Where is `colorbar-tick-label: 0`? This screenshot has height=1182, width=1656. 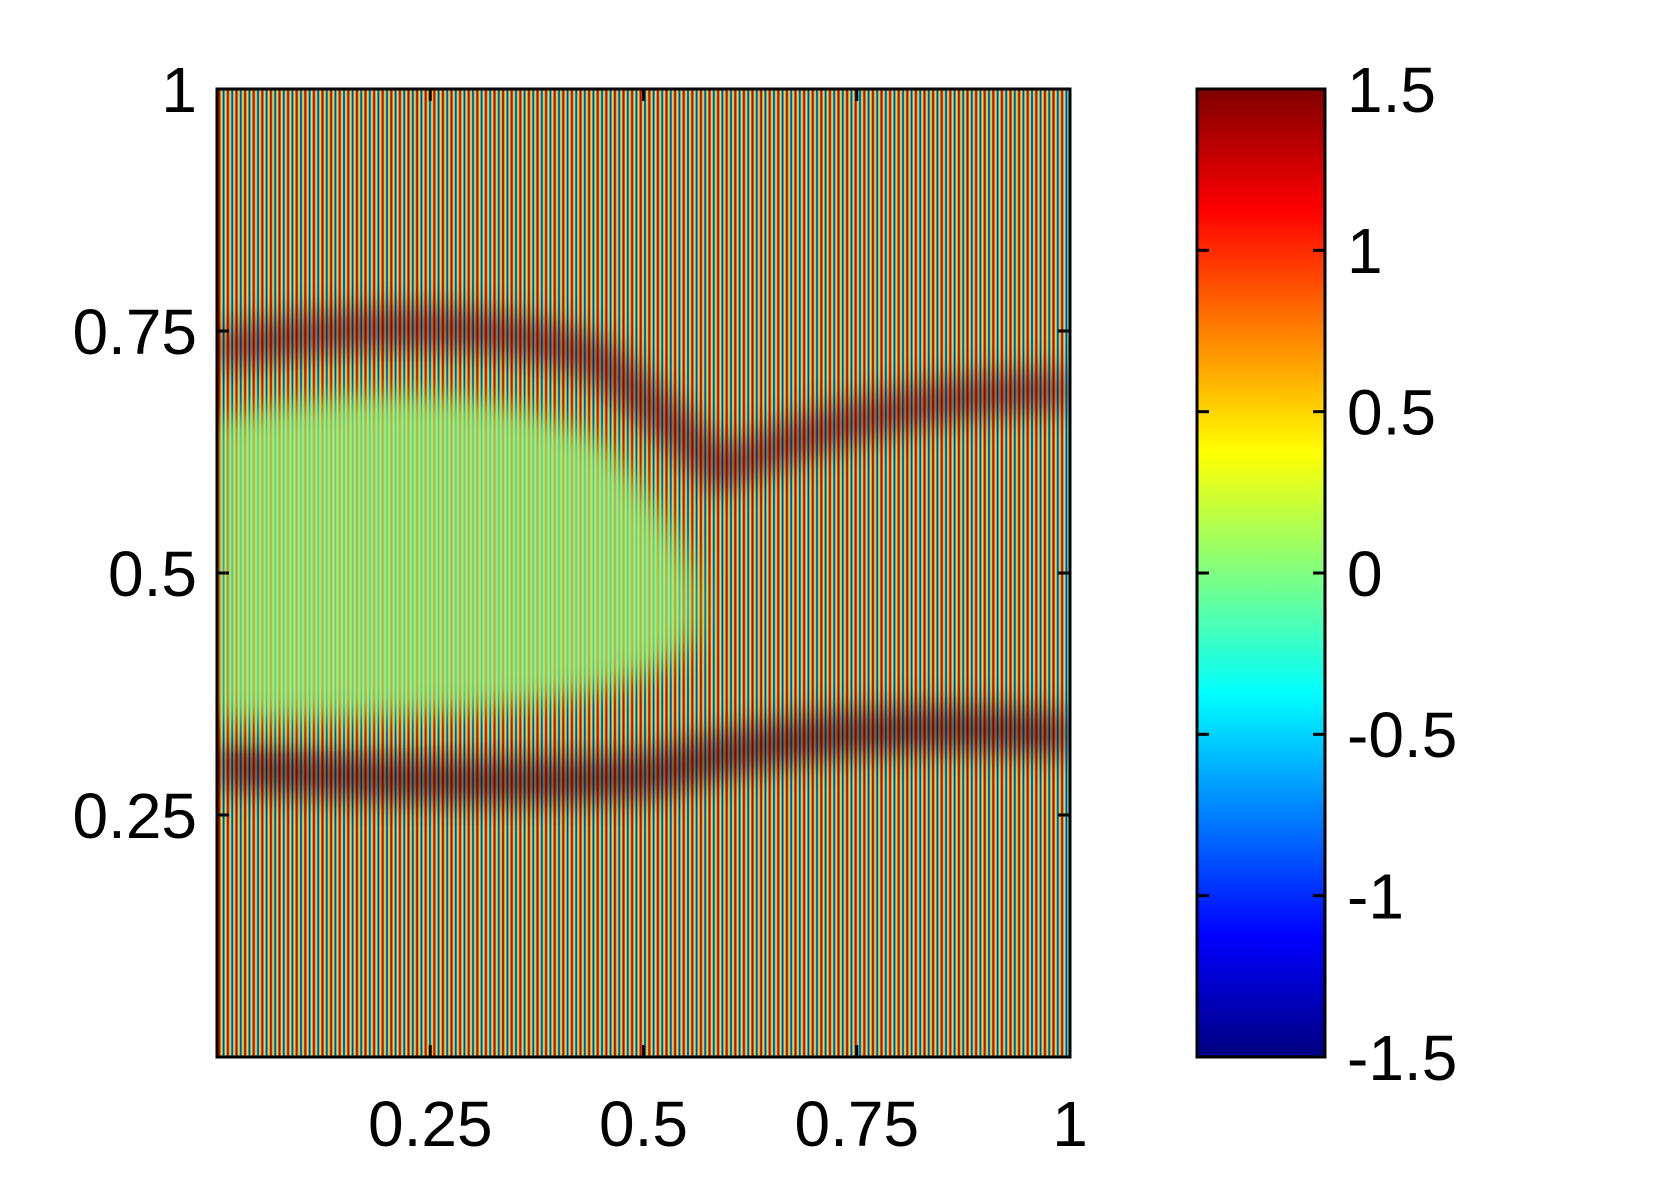
colorbar-tick-label: 0 is located at coordinates (1365, 574).